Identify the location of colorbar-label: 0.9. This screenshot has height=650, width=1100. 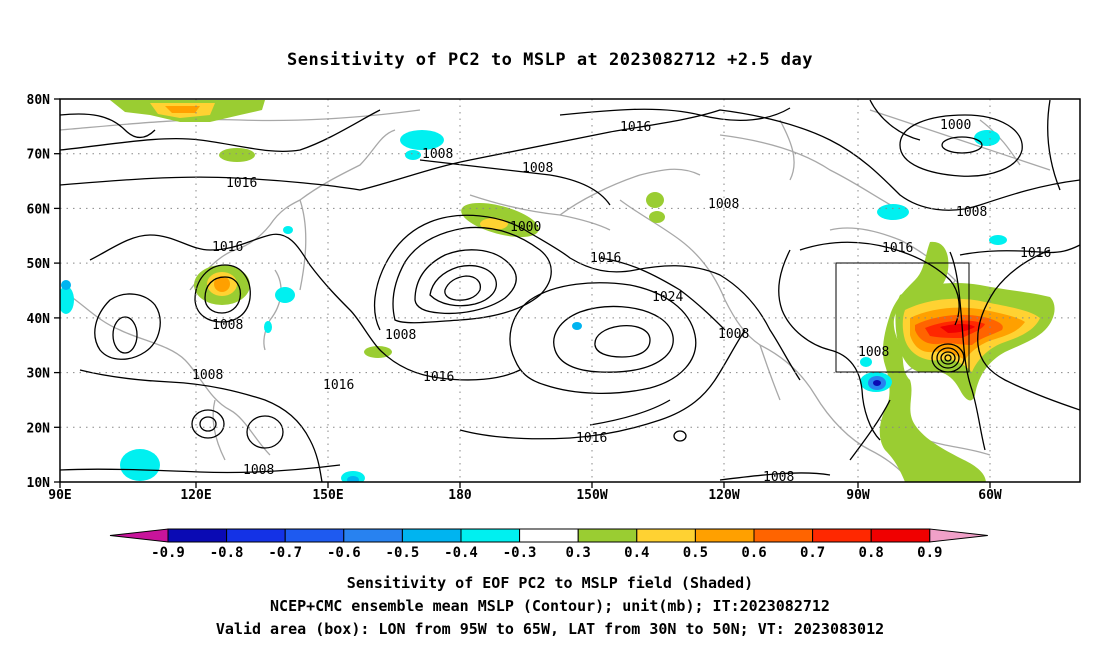
(929, 553).